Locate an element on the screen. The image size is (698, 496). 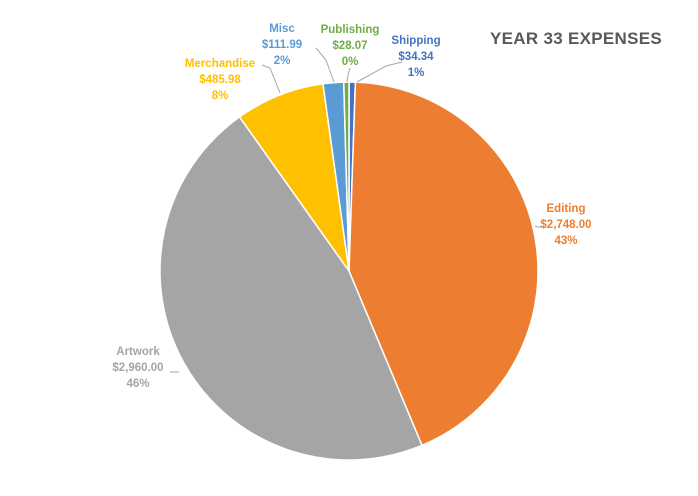
data-label-percent-artwork: 46% is located at coordinates (137, 384).